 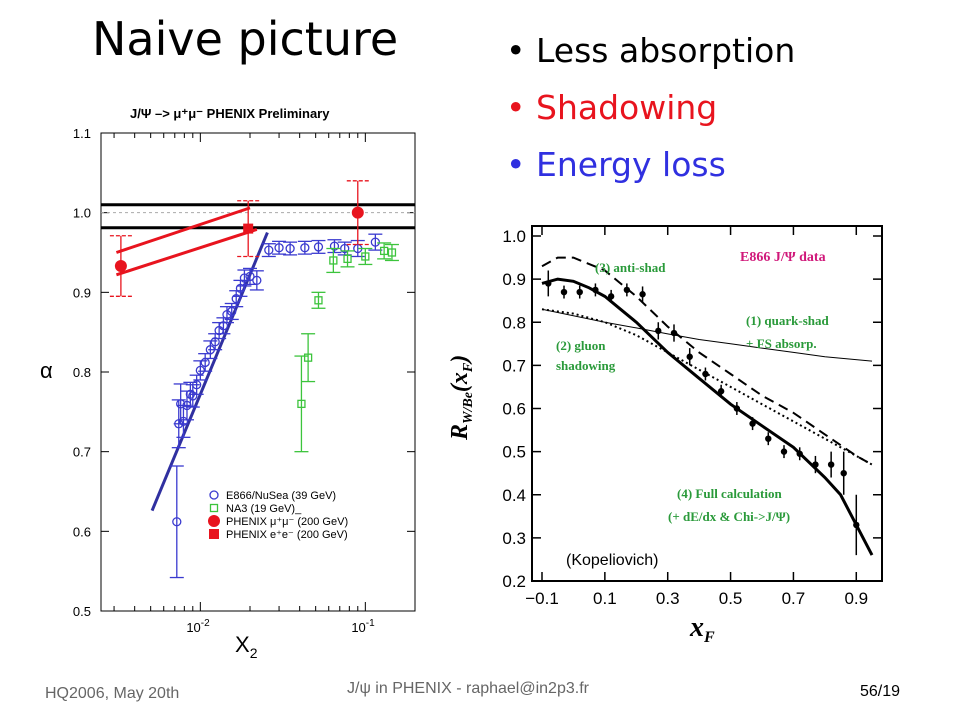 I want to click on chart-title: J/Ψ –> μ⁺μ⁻ PHENIX Preliminary, so click(x=230, y=113).